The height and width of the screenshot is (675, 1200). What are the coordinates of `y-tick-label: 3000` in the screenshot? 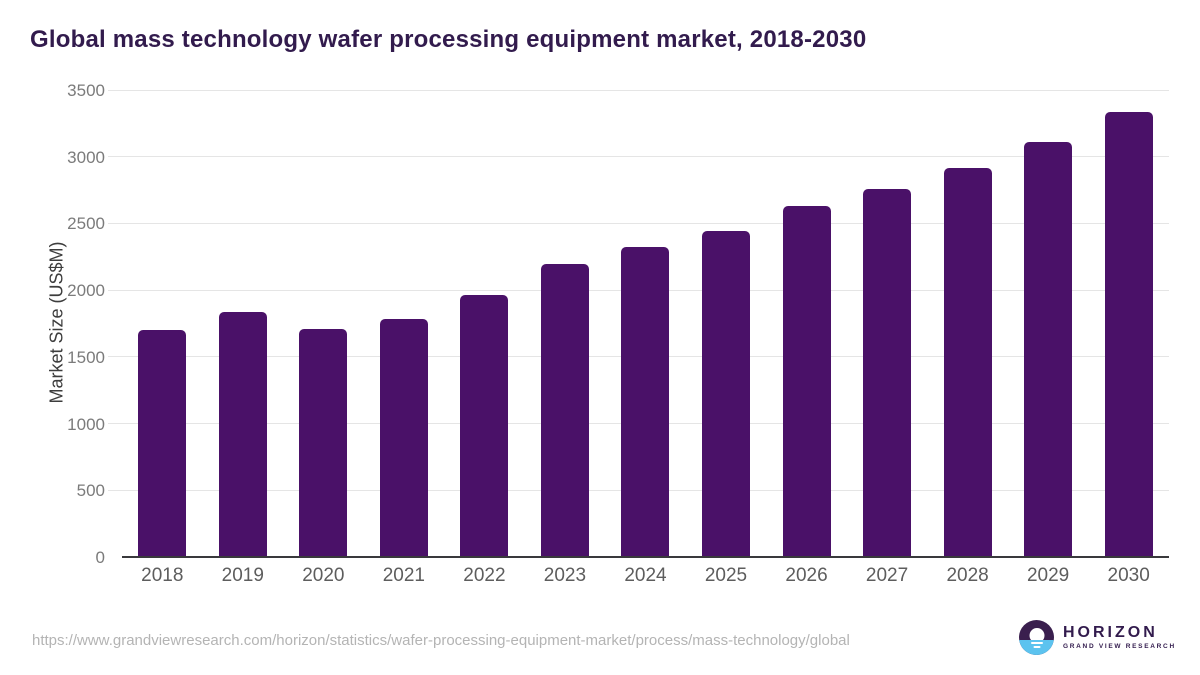 It's located at (86, 157).